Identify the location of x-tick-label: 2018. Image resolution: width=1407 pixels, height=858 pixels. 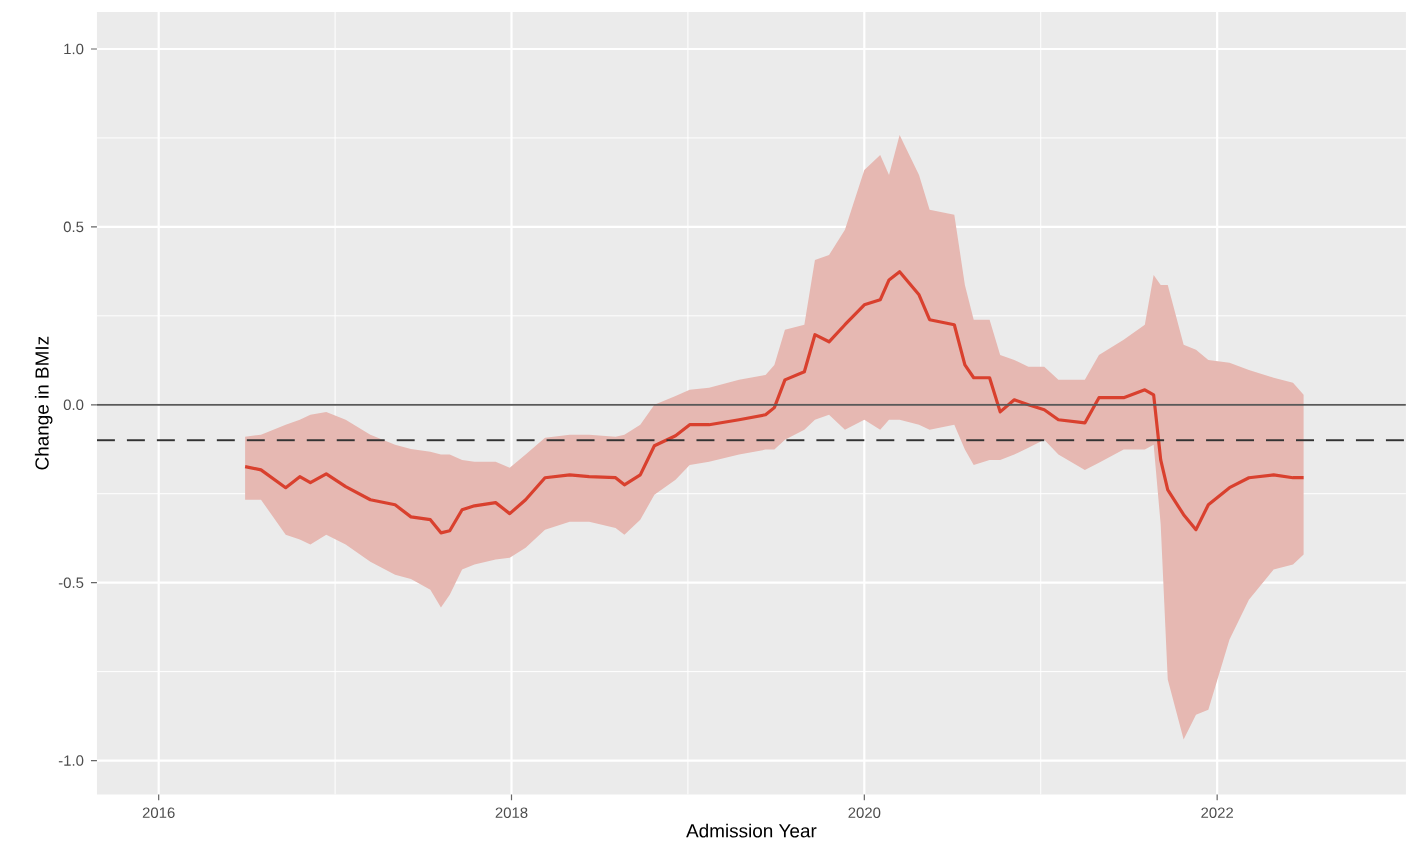
(511, 812).